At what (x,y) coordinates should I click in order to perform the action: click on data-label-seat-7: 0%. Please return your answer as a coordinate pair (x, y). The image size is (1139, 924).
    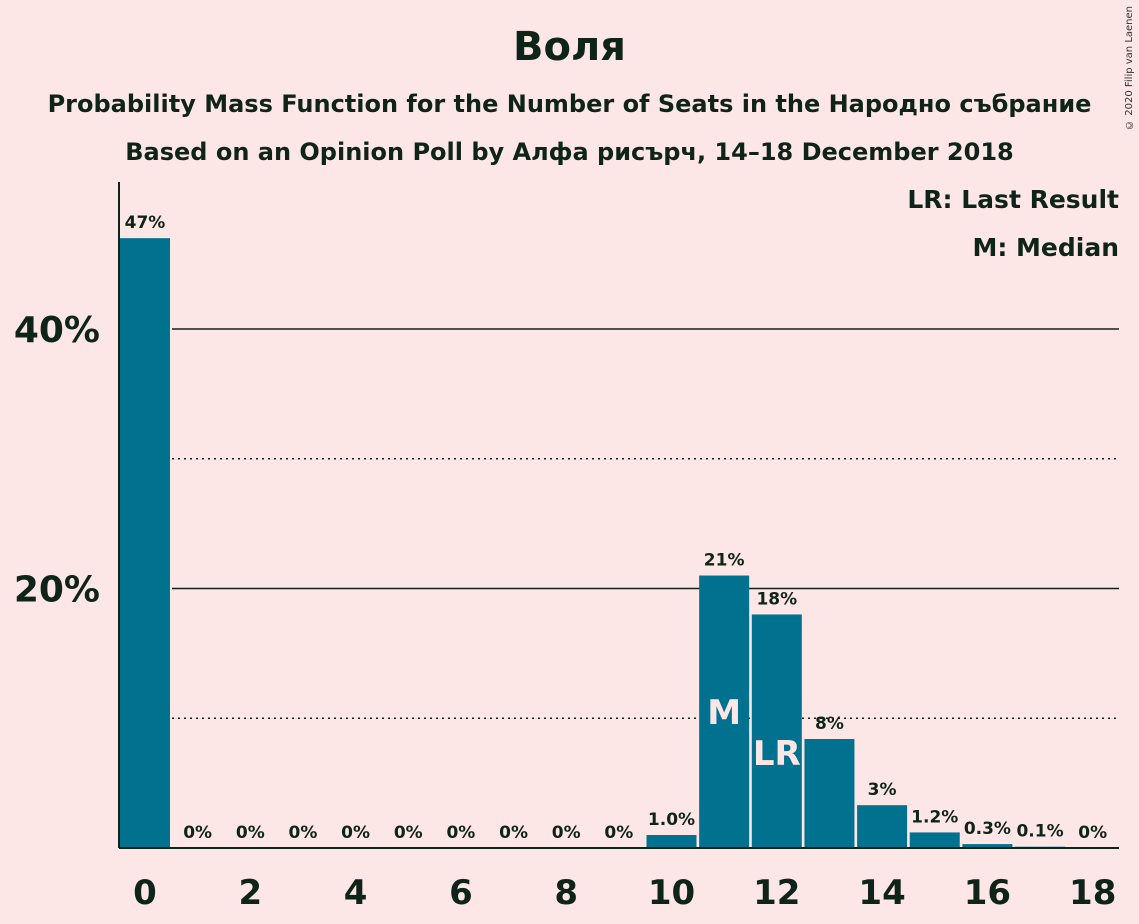
    Looking at the image, I should click on (513, 833).